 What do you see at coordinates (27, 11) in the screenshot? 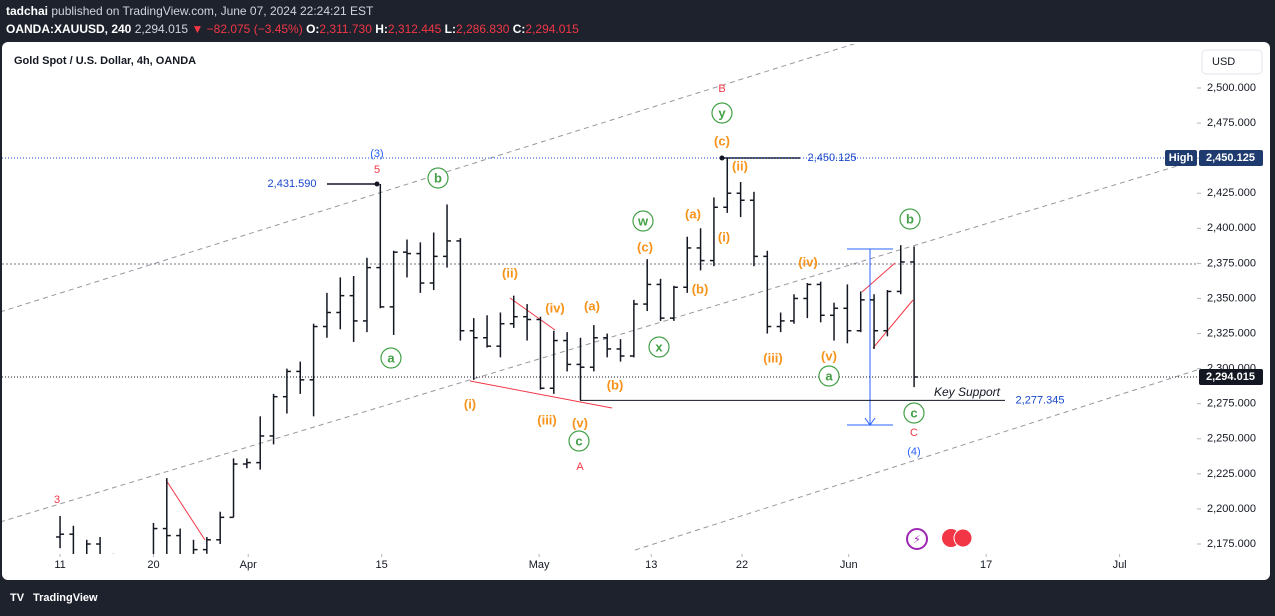
I see `author: tadchai` at bounding box center [27, 11].